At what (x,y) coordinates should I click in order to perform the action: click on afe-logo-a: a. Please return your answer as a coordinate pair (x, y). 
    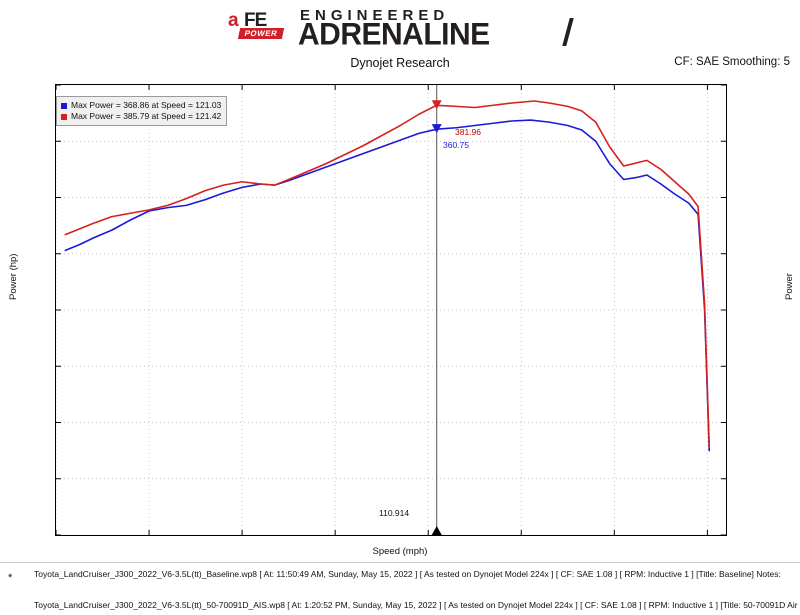
    Looking at the image, I should click on (233, 20).